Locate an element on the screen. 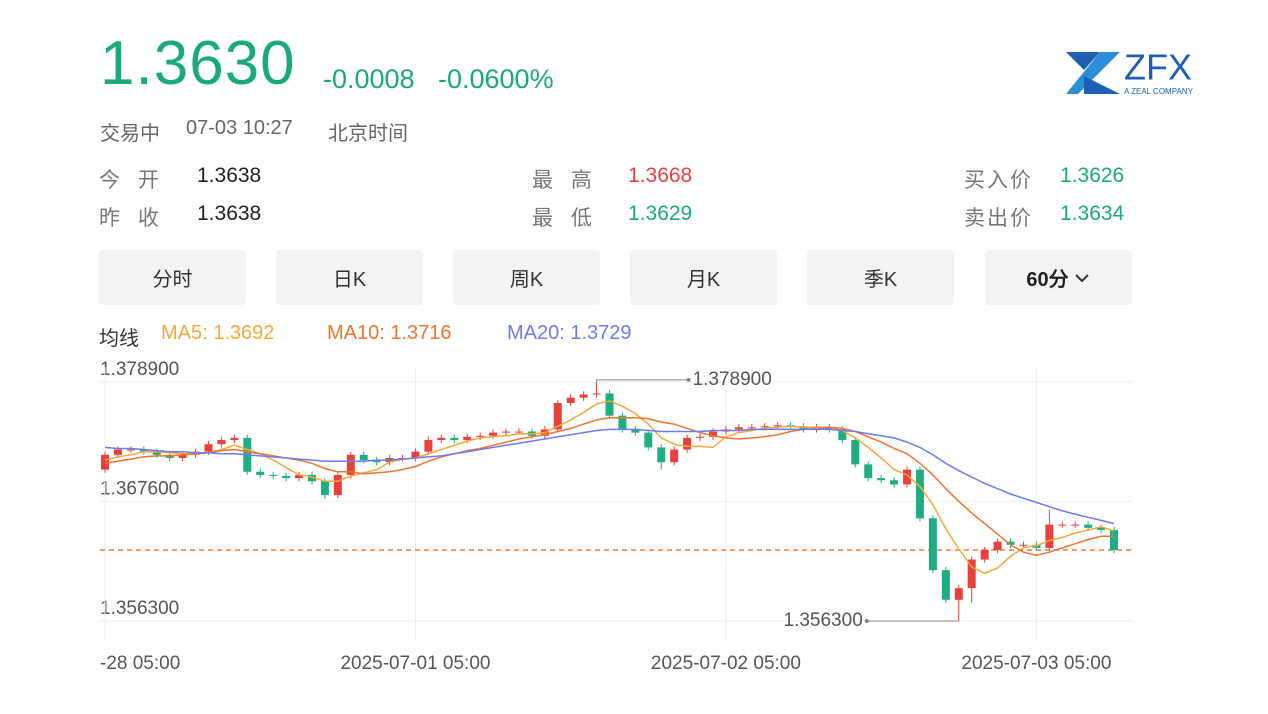 The width and height of the screenshot is (1268, 714). chevron is located at coordinates (1081, 277).